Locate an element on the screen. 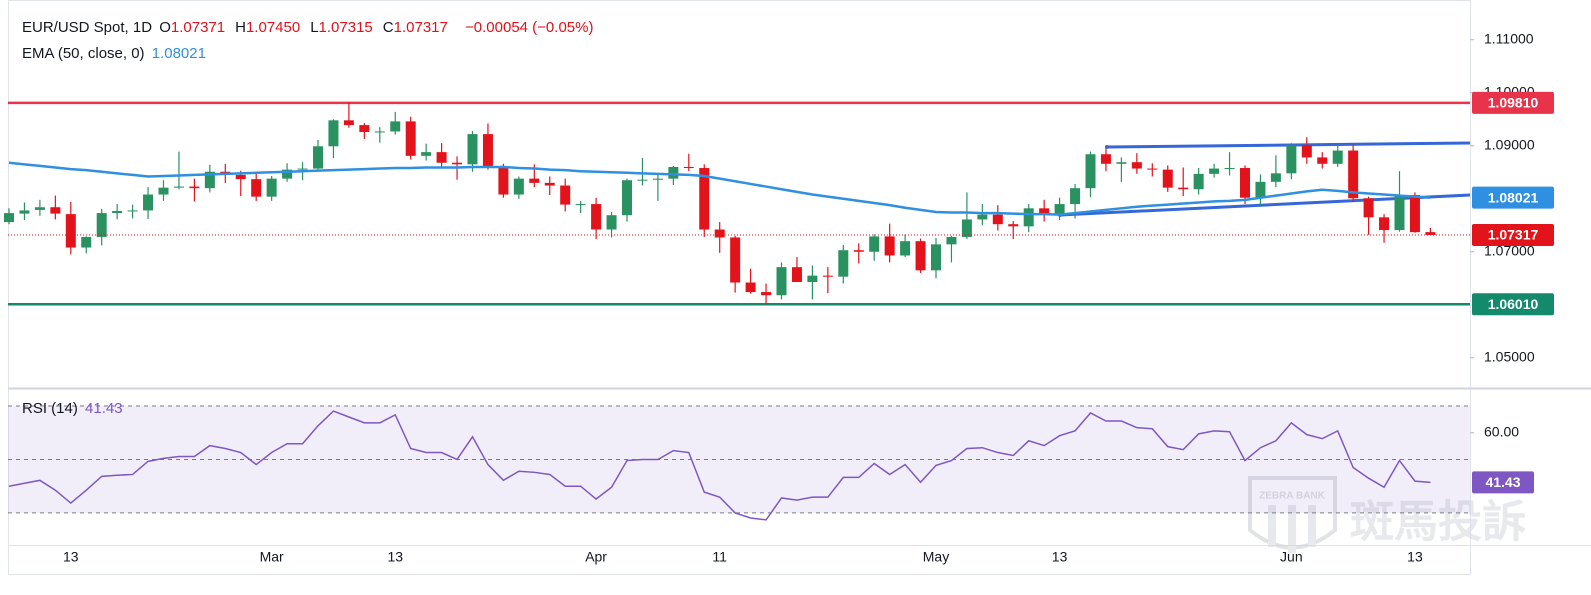 The width and height of the screenshot is (1591, 595). watermark-badge is located at coordinates (1292, 513).